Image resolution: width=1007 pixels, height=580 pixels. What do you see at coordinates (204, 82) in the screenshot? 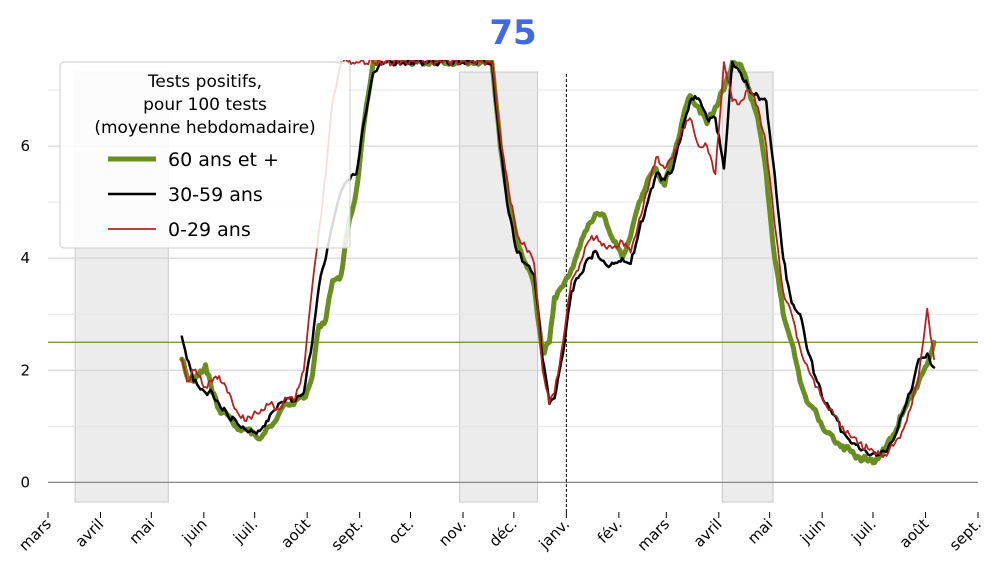
I see `legend-title-line-1: Tests positifs,` at bounding box center [204, 82].